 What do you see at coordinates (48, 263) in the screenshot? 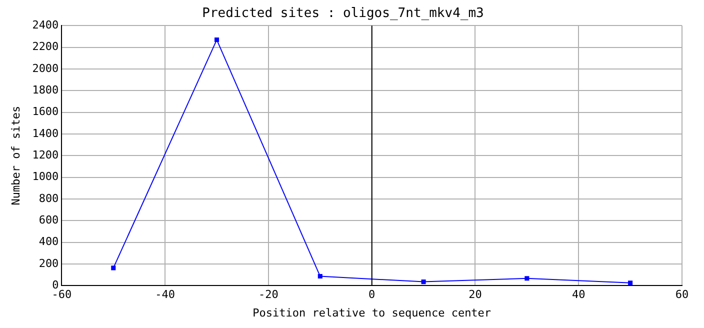
I see `y-tick-label: 200` at bounding box center [48, 263].